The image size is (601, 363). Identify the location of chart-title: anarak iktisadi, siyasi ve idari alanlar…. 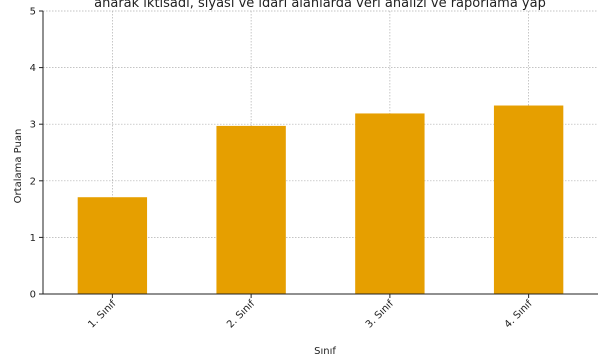
(320, 5).